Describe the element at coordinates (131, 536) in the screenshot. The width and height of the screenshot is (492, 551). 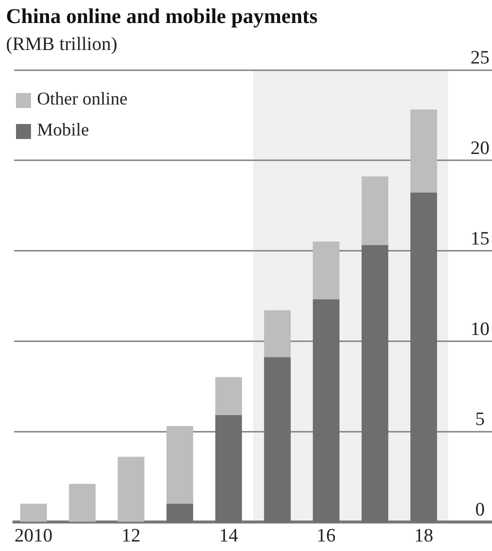
I see `x-tick-label: 12` at that location.